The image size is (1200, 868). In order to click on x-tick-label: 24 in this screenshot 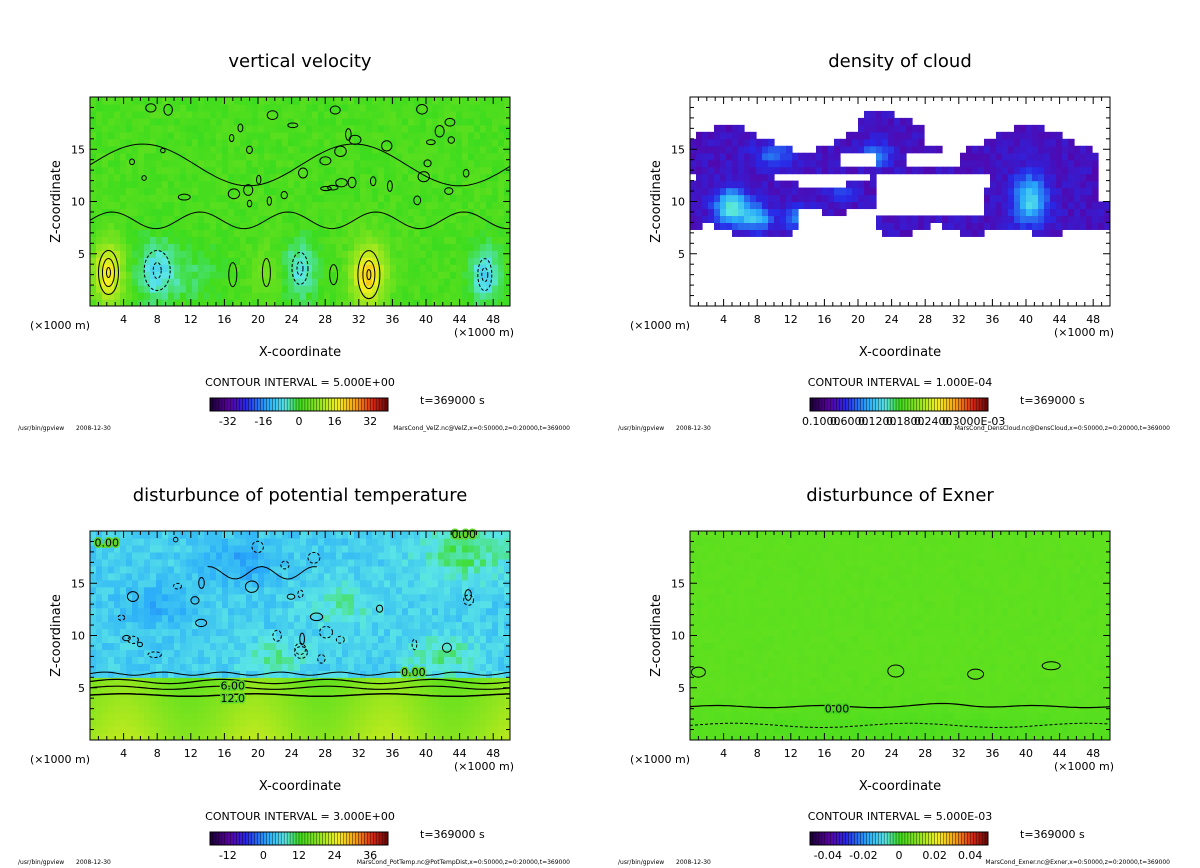, I will do `click(292, 319)`.